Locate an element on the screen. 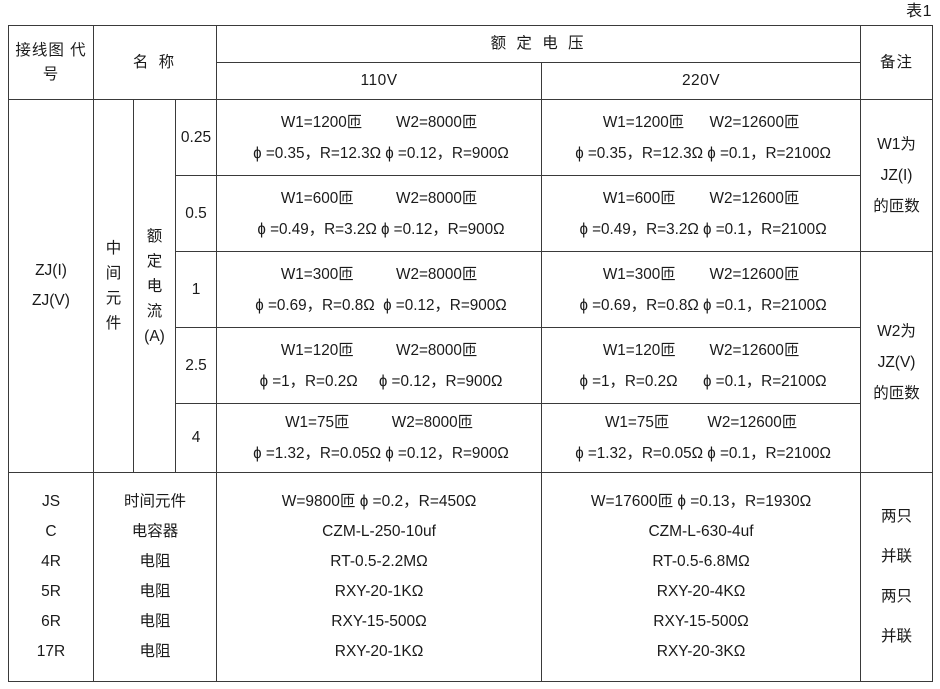 This screenshot has height=689, width=940. winding-line-2: ɸ =1.32，R=0.05Ω ɸ =0.1，R=2100Ω is located at coordinates (703, 453).